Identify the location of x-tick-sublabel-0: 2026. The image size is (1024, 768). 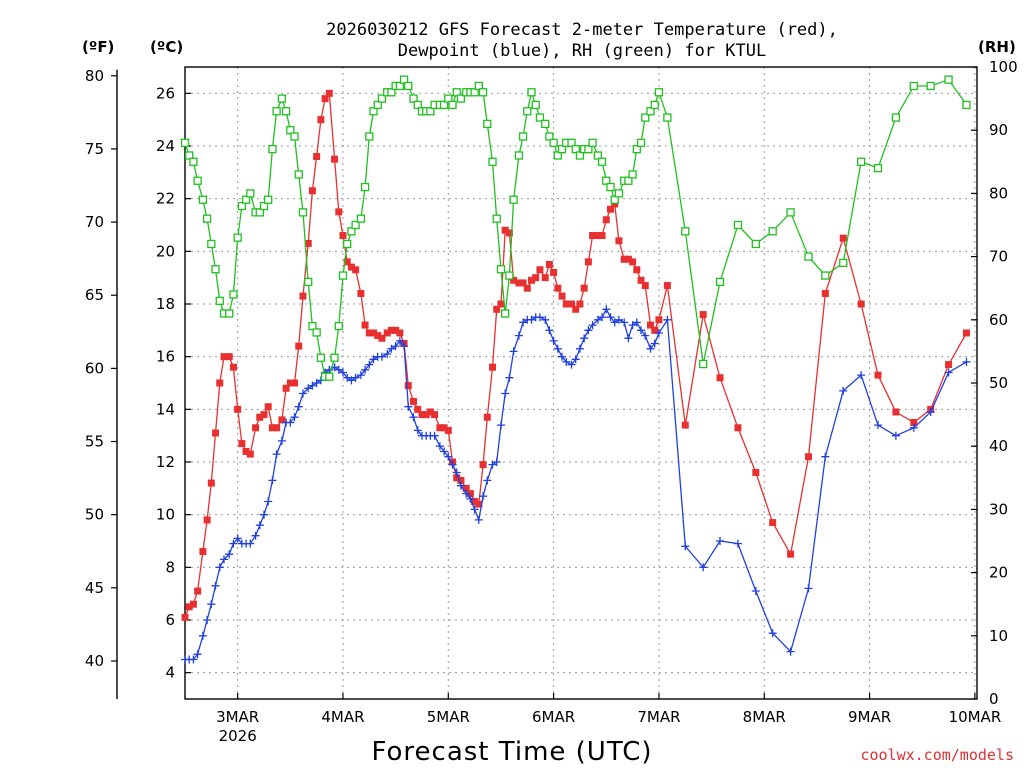
(238, 736).